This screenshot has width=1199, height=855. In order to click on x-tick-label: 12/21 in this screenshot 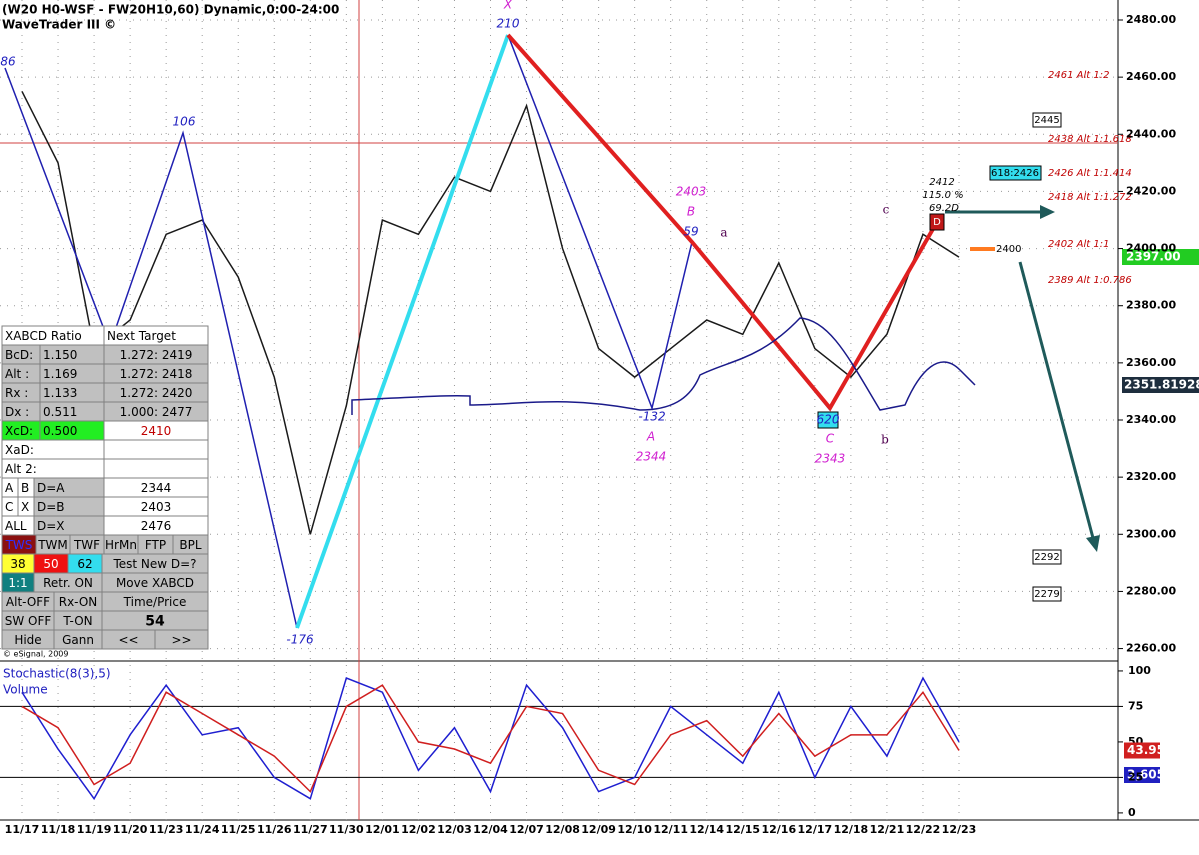, I will do `click(887, 829)`.